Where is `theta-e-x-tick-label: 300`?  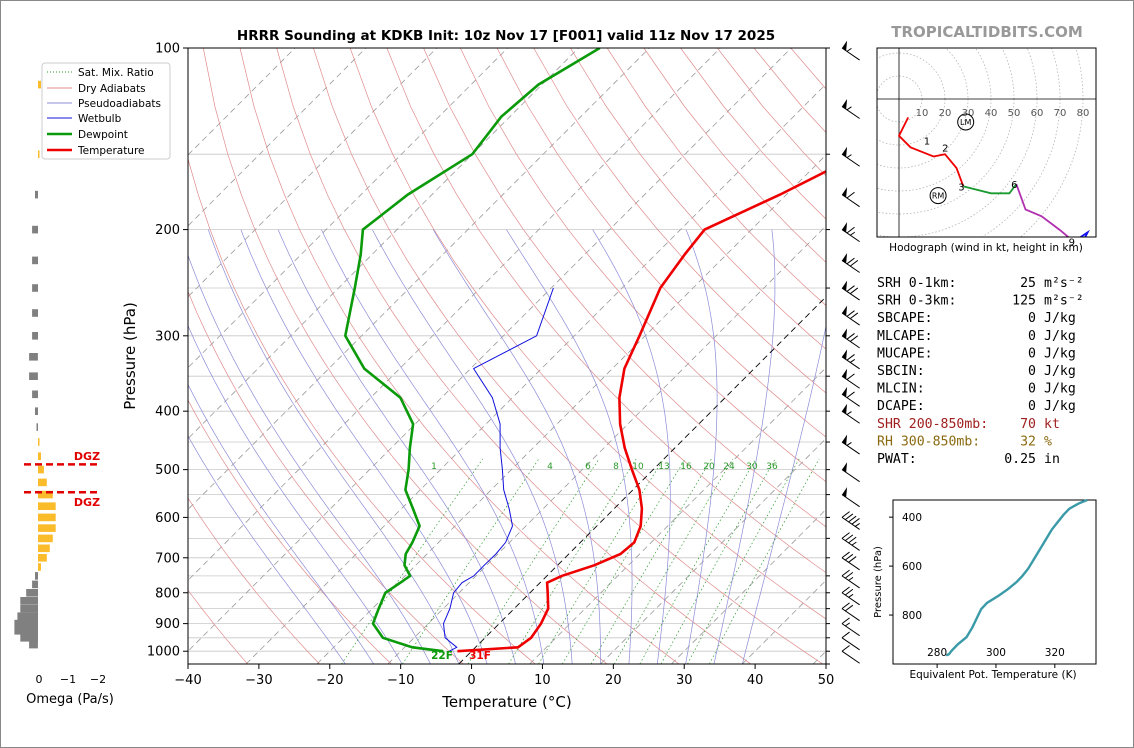 theta-e-x-tick-label: 300 is located at coordinates (996, 653).